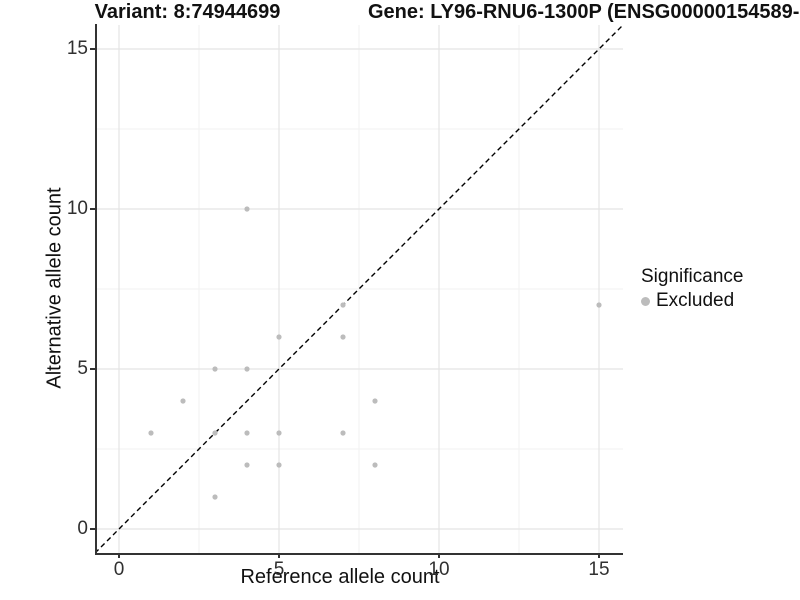 Image resolution: width=800 pixels, height=600 pixels. Describe the element at coordinates (340, 577) in the screenshot. I see `x-axis-title: Reference allele count` at that location.